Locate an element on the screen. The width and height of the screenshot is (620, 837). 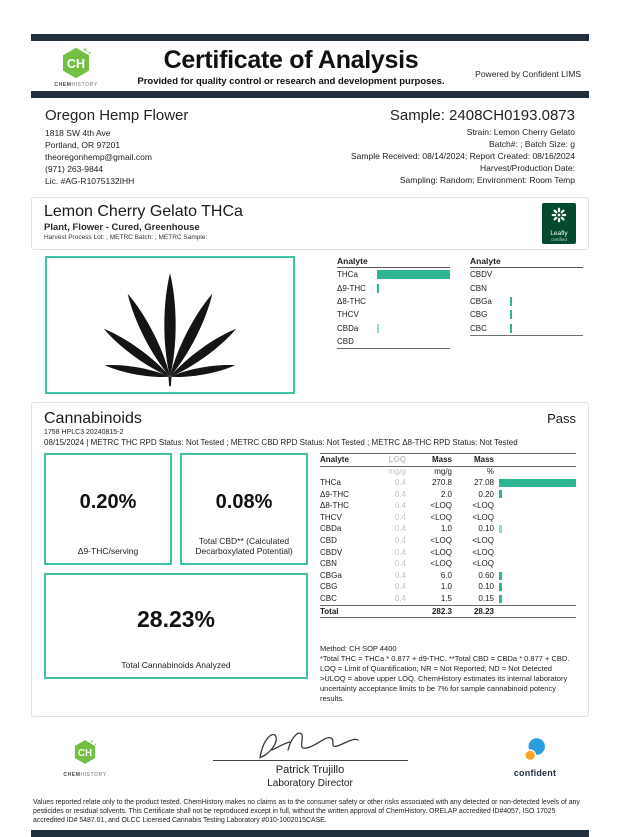
cannabinoids-header: Cannabinoids Pass is located at coordinates (310, 419).